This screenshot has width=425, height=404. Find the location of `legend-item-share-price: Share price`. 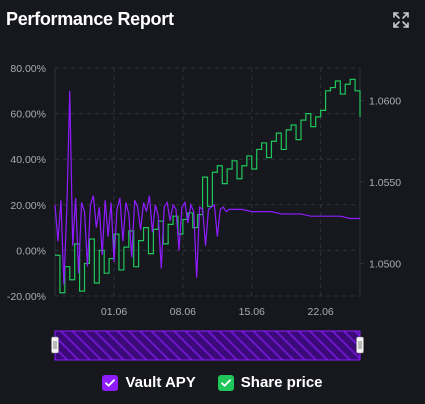

legend-item-share-price: Share price is located at coordinates (270, 382).